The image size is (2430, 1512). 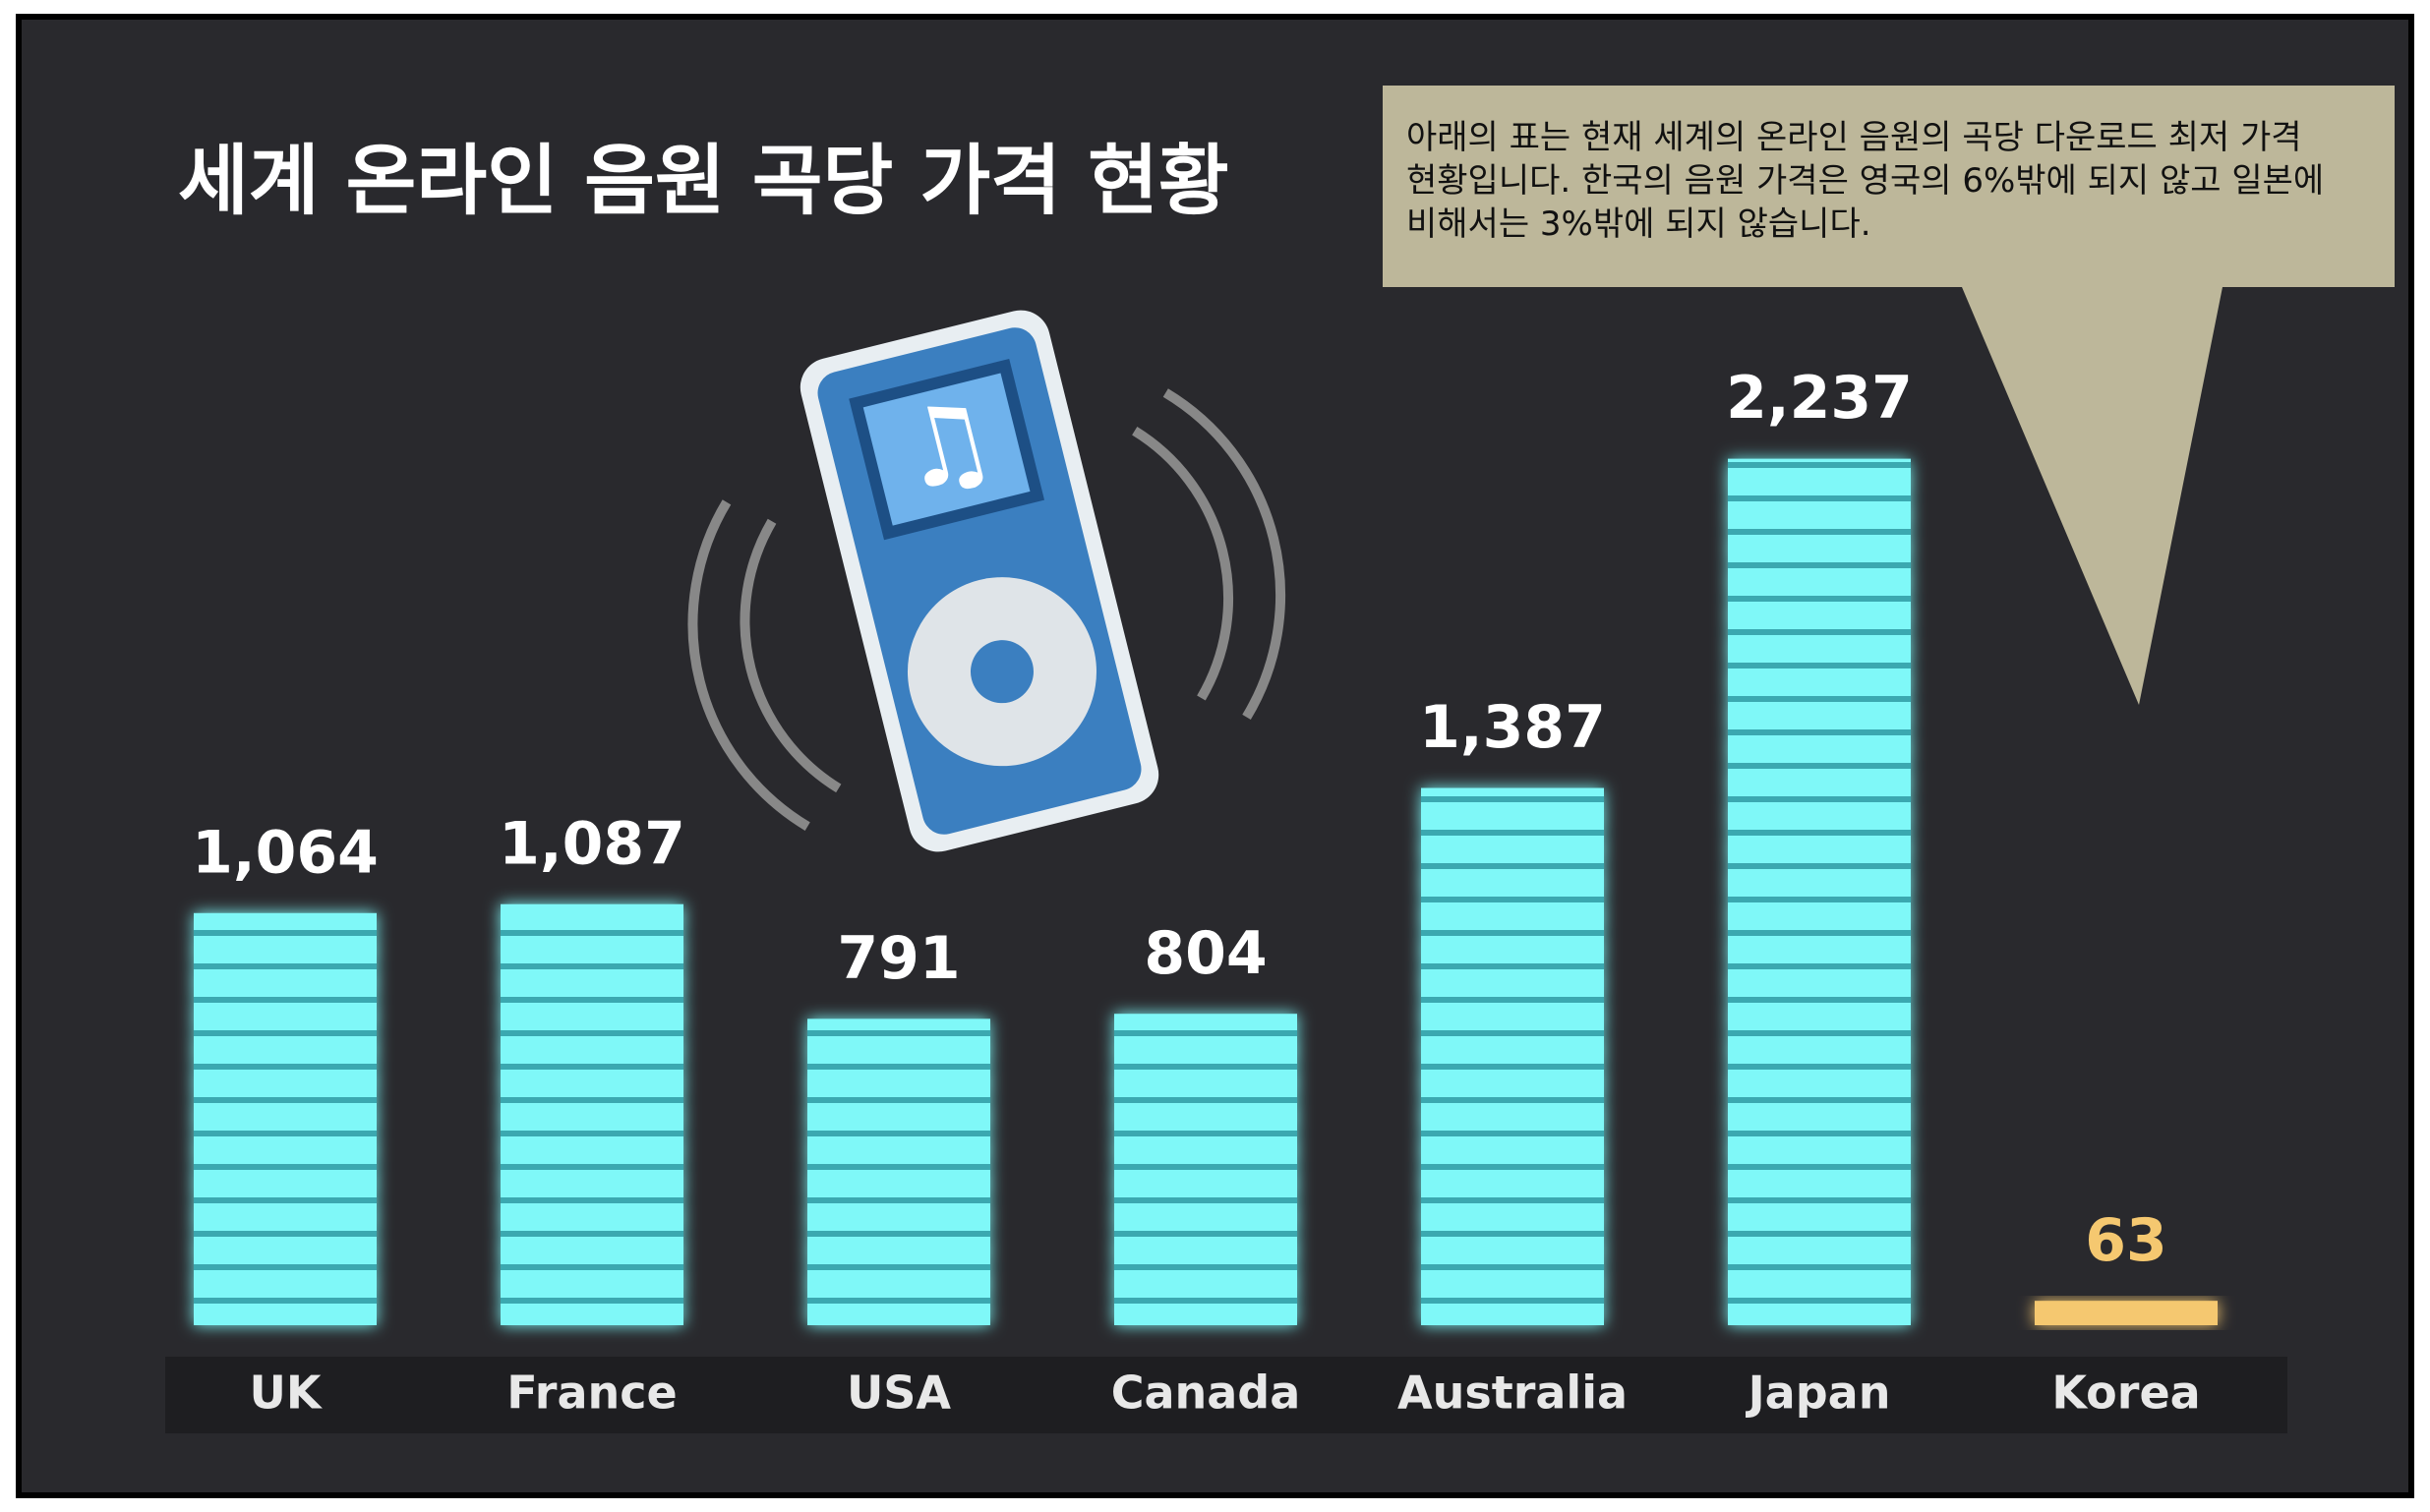 I want to click on chart-title: 세계 온라인 음원 곡당 가격 현황, so click(x=703, y=181).